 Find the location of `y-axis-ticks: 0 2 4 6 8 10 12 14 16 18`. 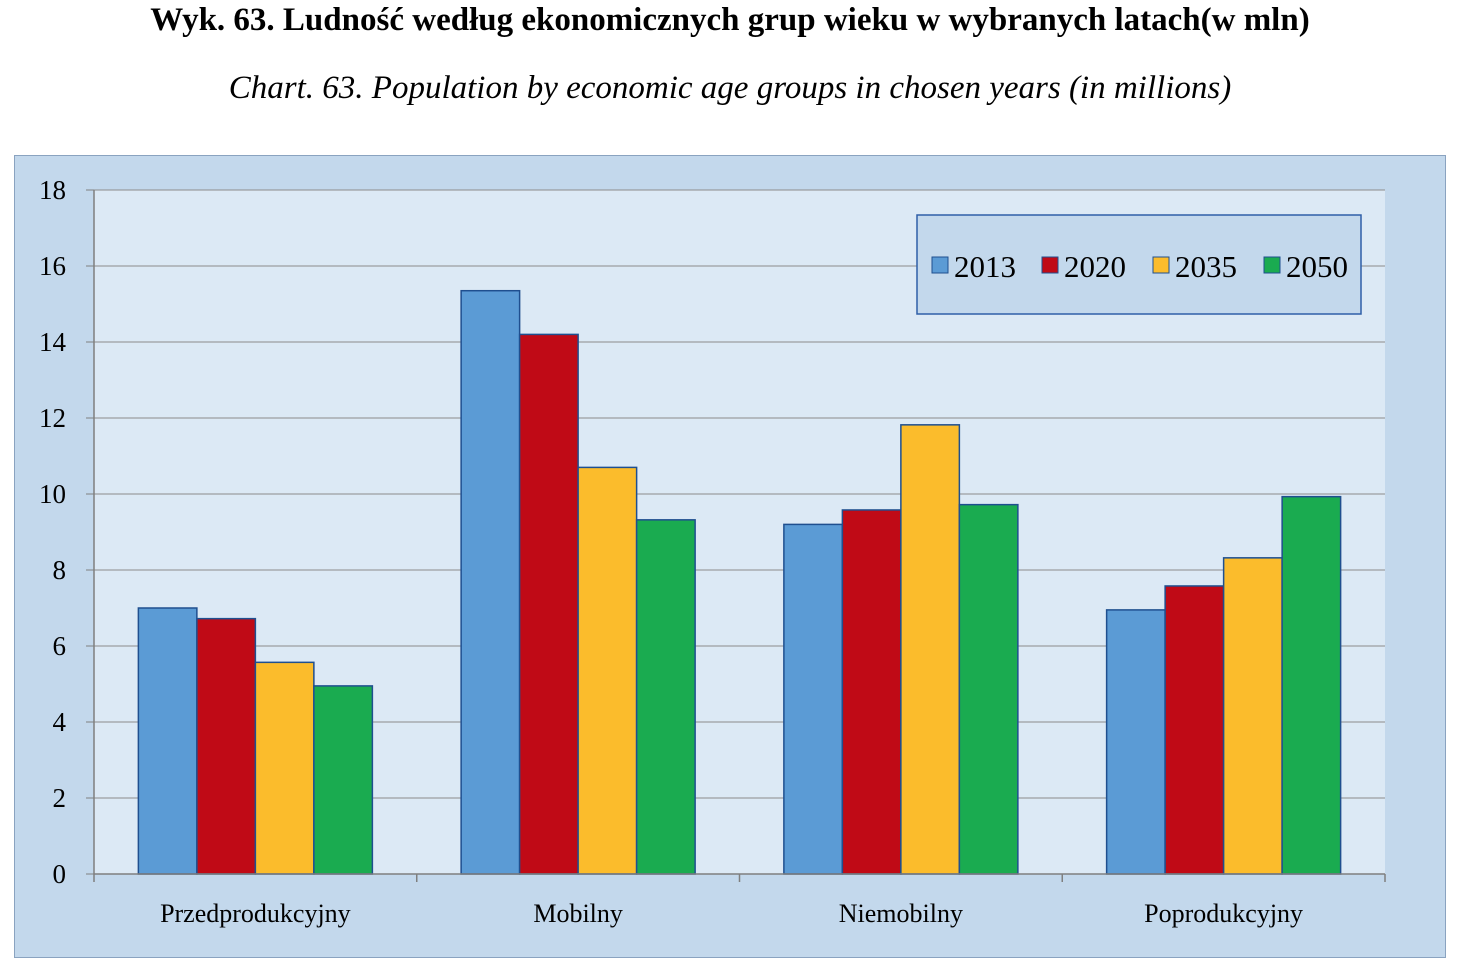

y-axis-ticks: 0 2 4 6 8 10 12 14 16 18 is located at coordinates (53, 532).